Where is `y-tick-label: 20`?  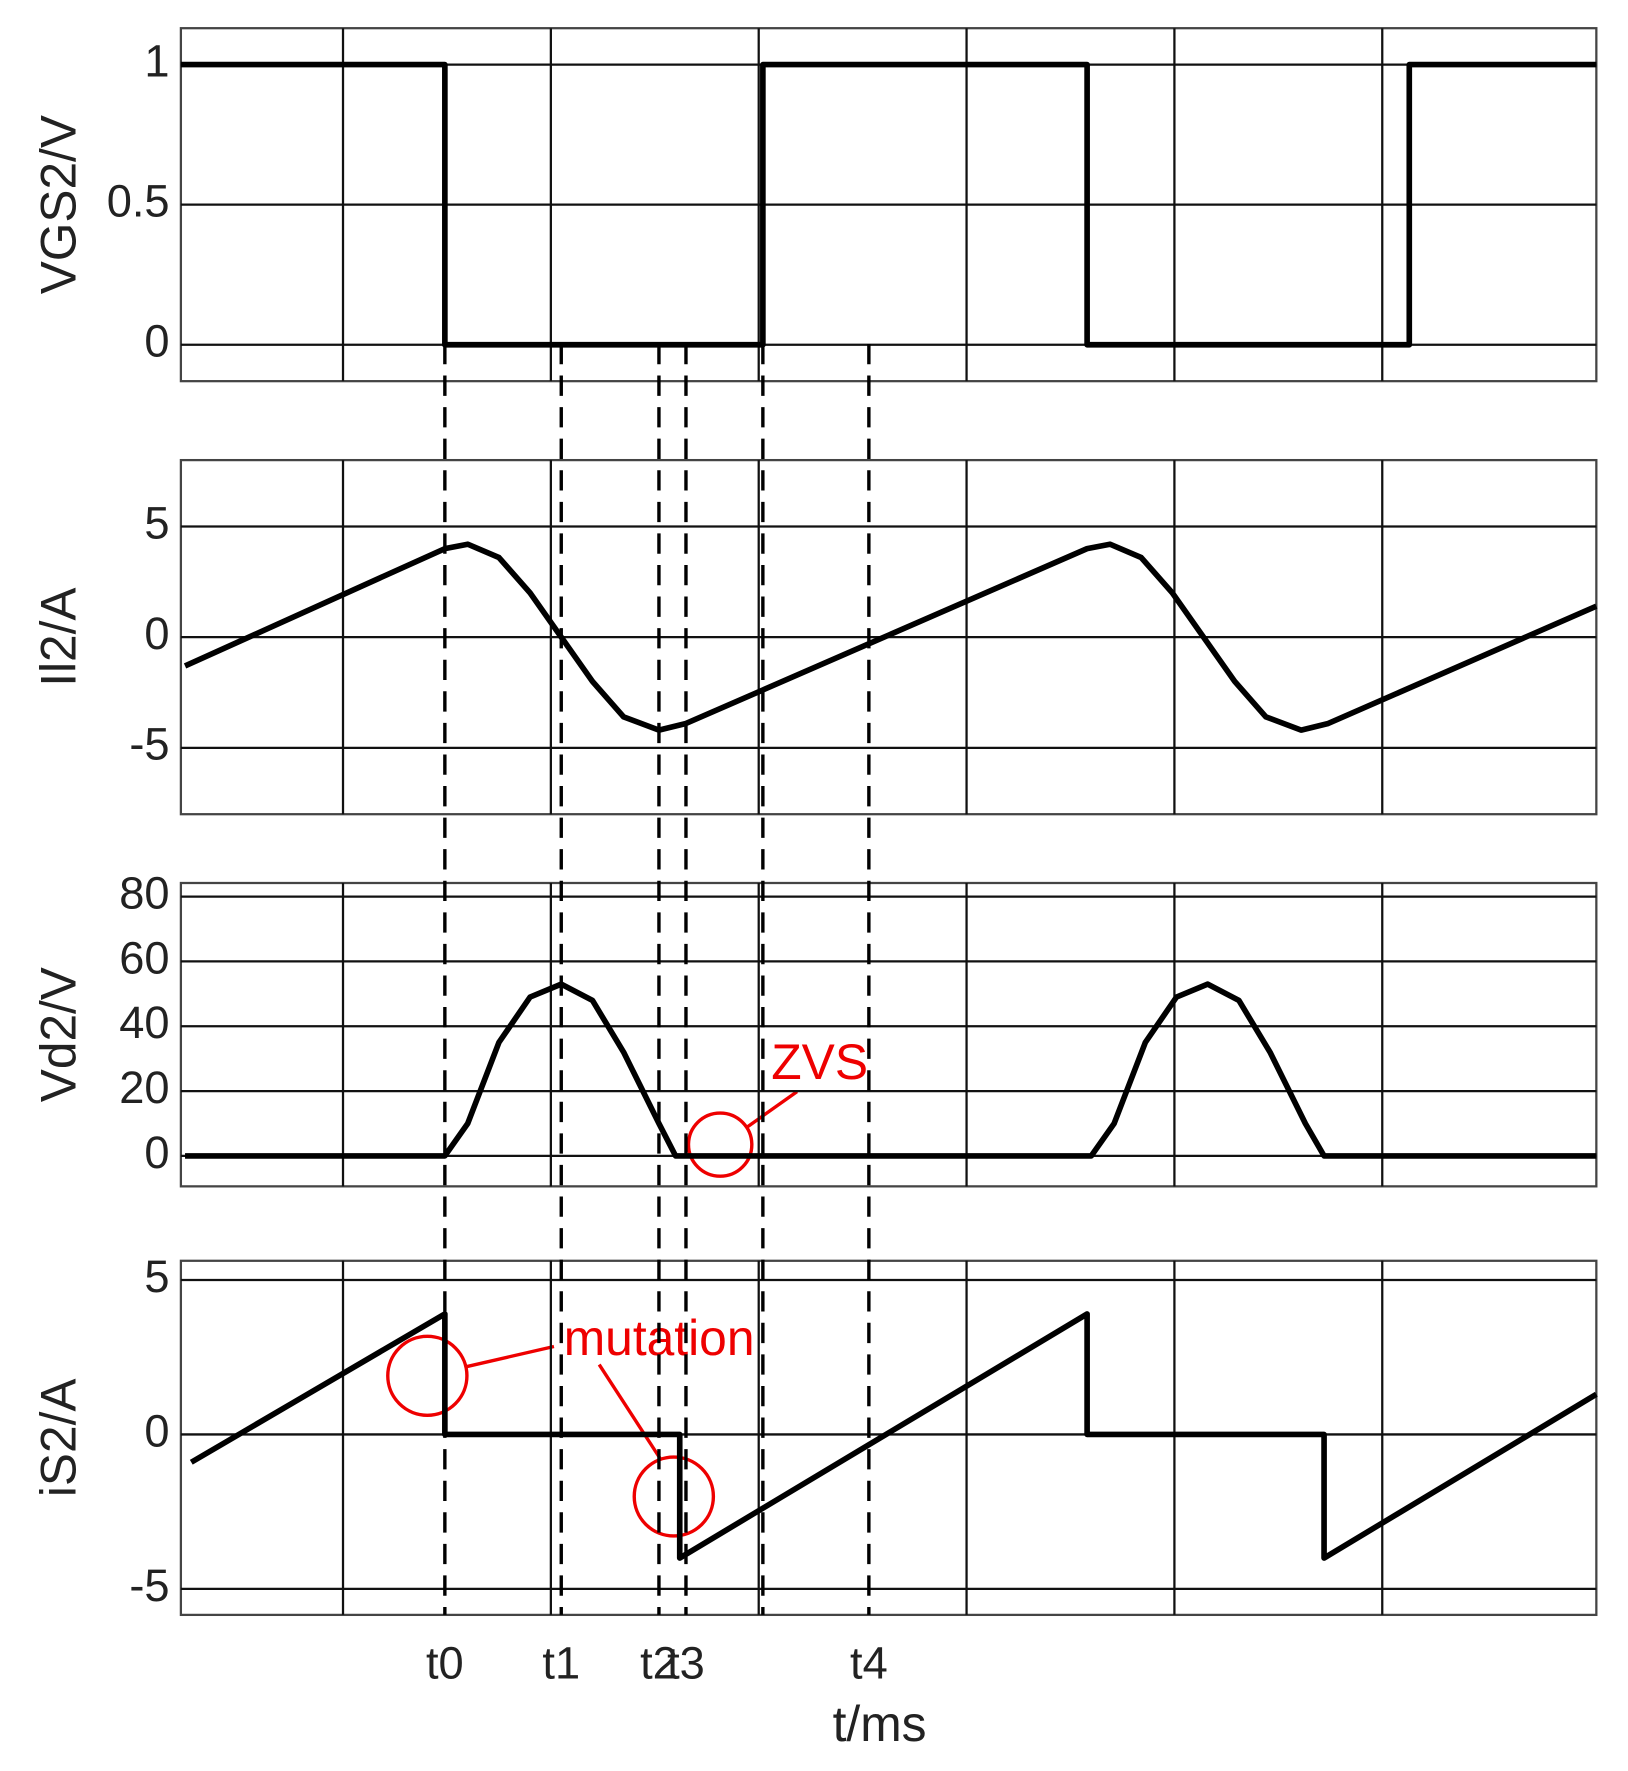 y-tick-label: 20 is located at coordinates (144, 1087).